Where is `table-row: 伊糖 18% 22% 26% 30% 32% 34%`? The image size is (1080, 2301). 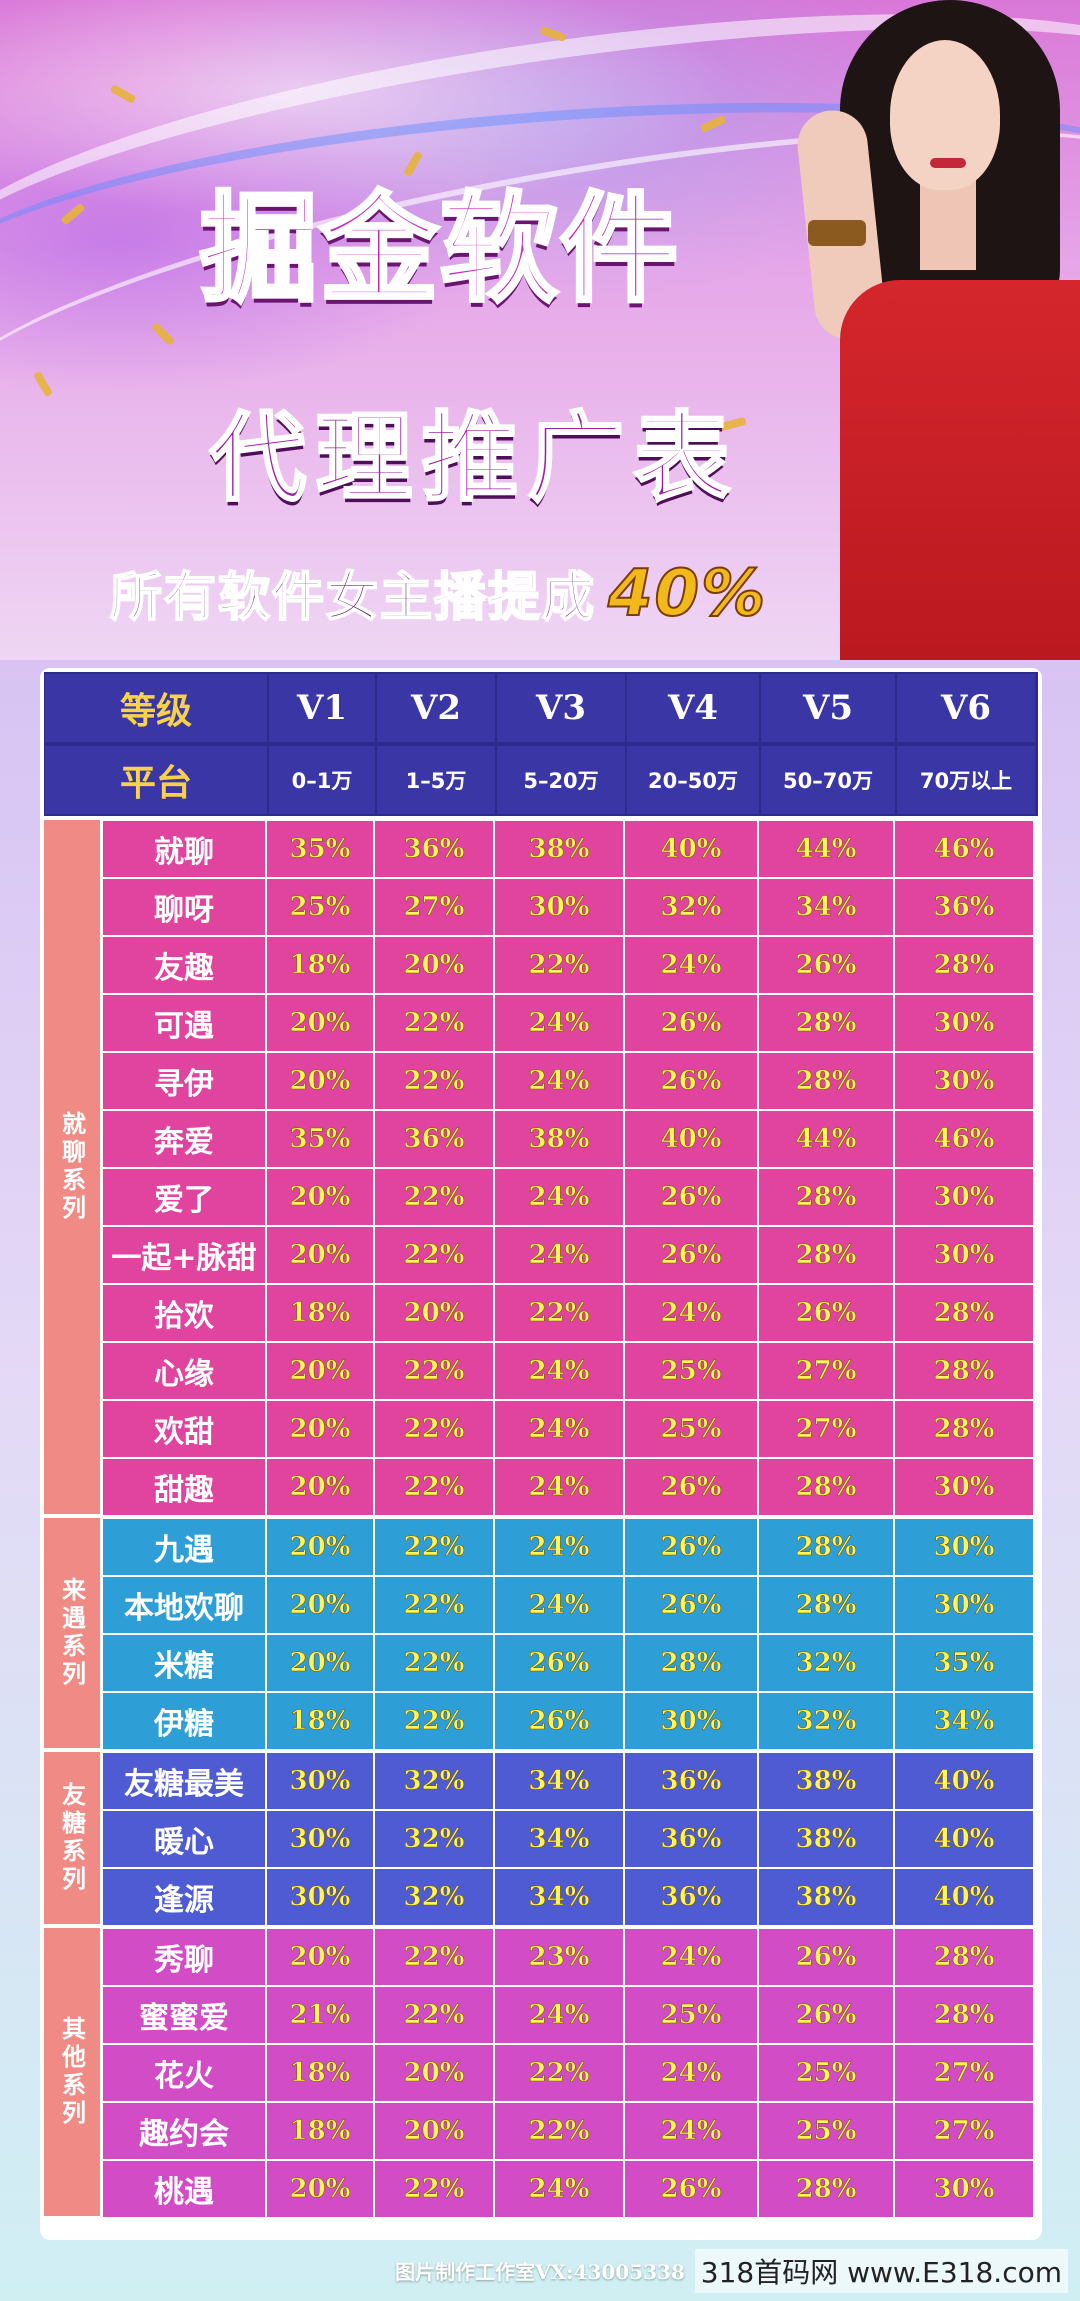
table-row: 伊糖 18% 22% 26% 30% 32% 34% is located at coordinates (570, 1721).